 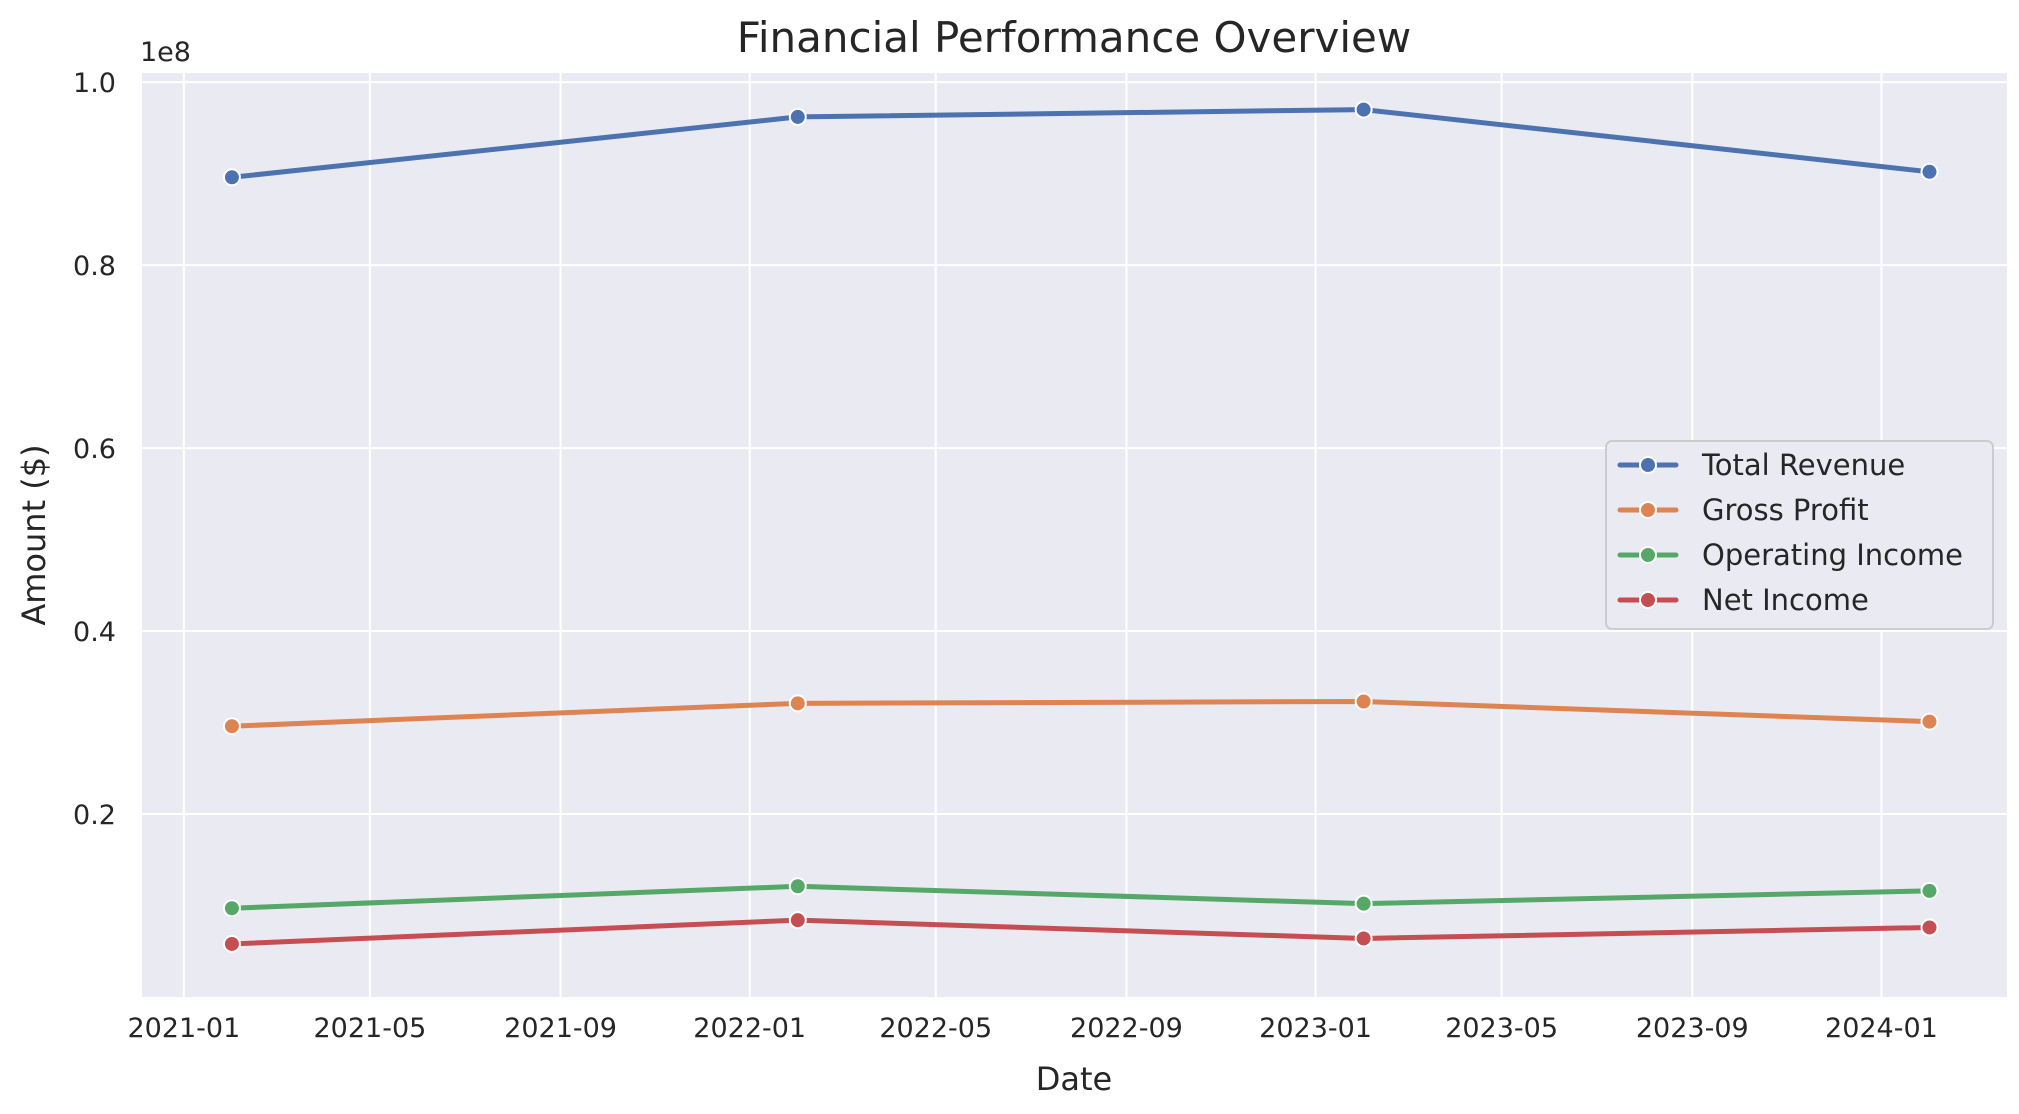 I want to click on series-total-revenue, so click(x=1080, y=143).